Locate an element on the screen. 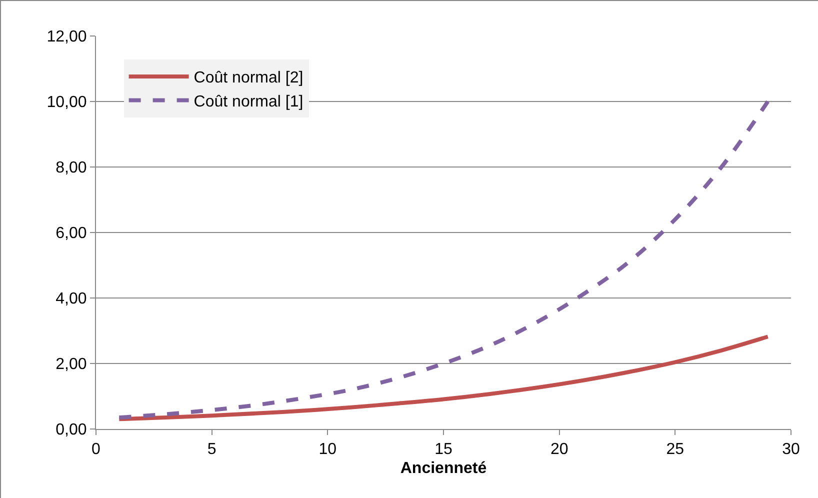  x-tick-label: 15 is located at coordinates (443, 449).